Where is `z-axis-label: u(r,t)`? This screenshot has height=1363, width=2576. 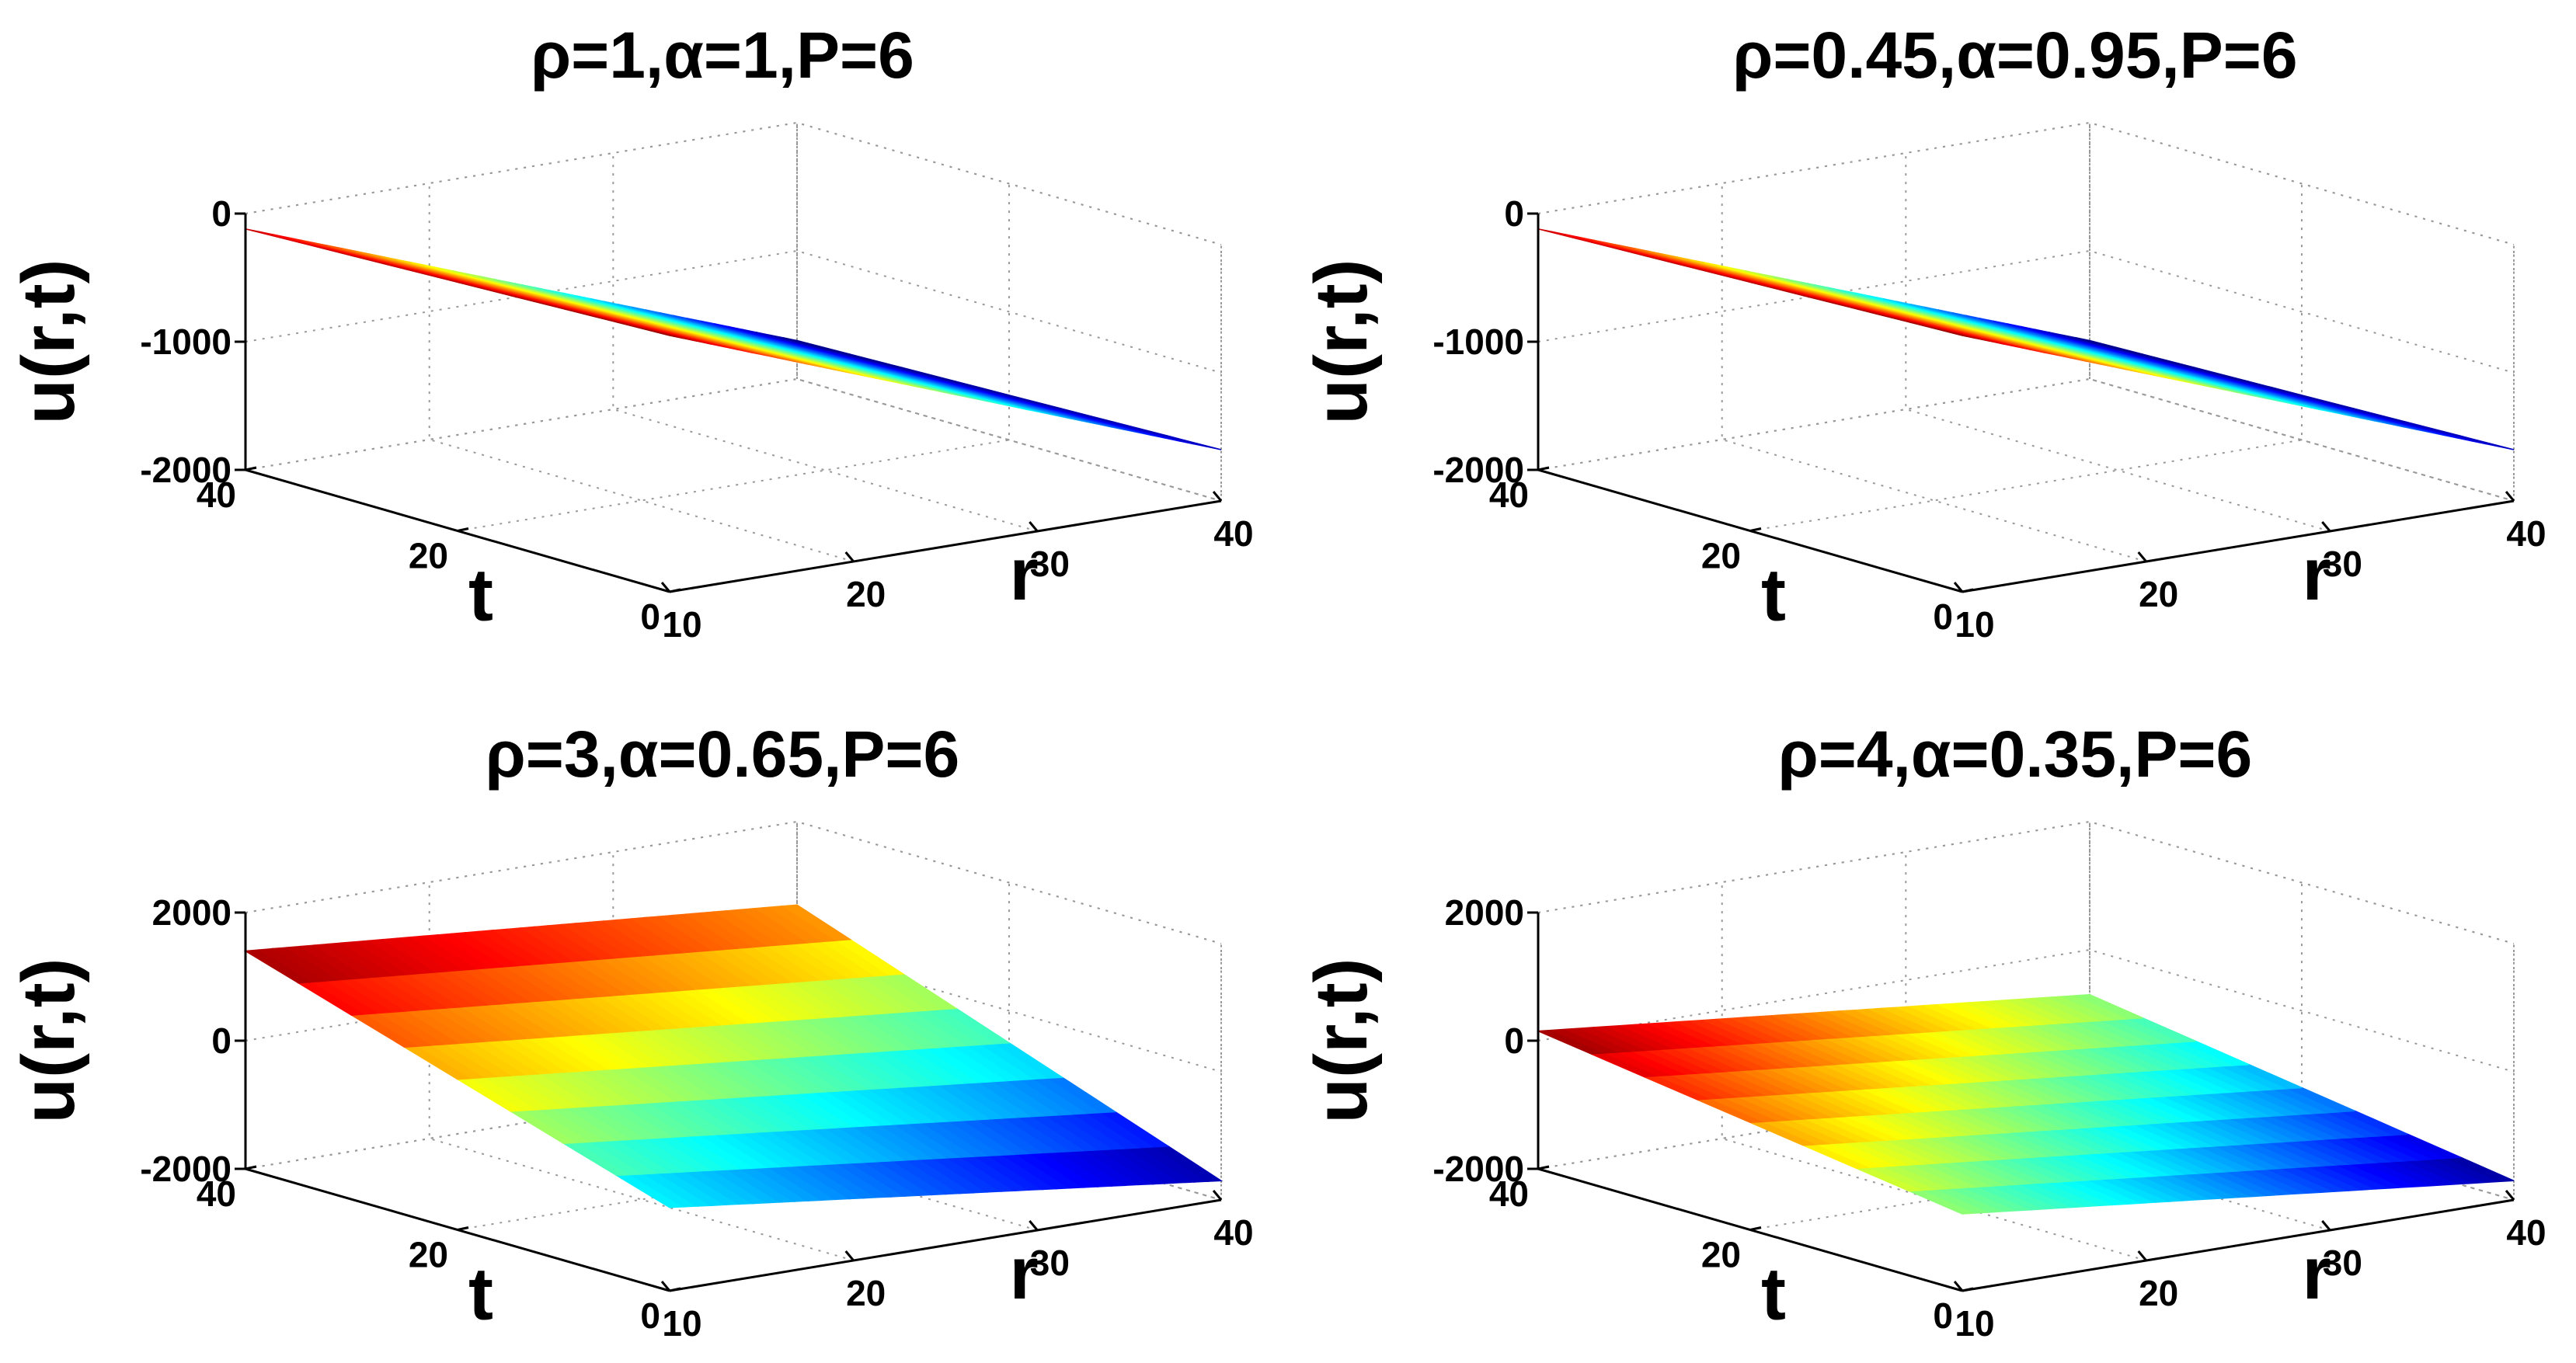
z-axis-label: u(r,t) is located at coordinates (1341, 341).